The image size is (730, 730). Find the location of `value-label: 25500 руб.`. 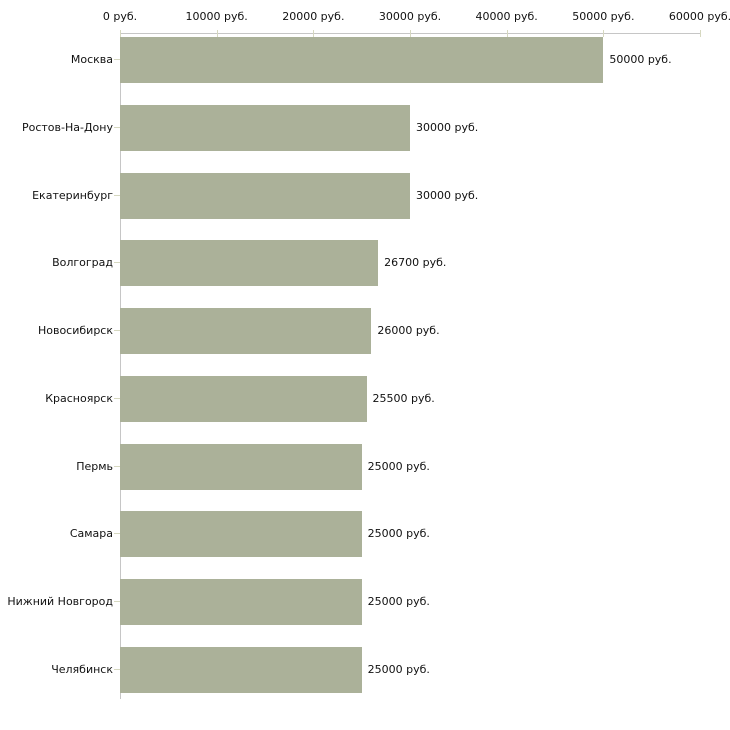

value-label: 25500 руб. is located at coordinates (403, 398).